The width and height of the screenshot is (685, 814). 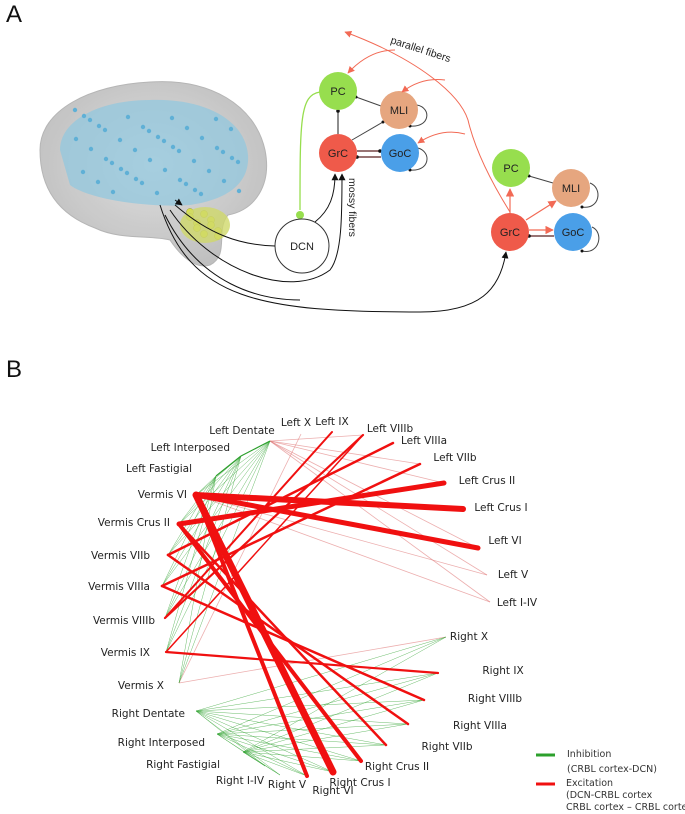 What do you see at coordinates (480, 726) in the screenshot?
I see `node-label: Right VIIIa` at bounding box center [480, 726].